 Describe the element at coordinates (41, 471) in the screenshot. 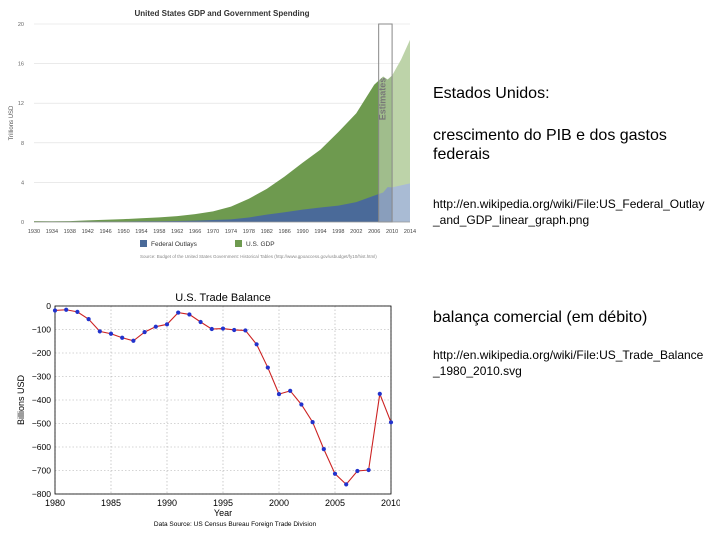

I see `chart2-ytick-label: −700` at that location.